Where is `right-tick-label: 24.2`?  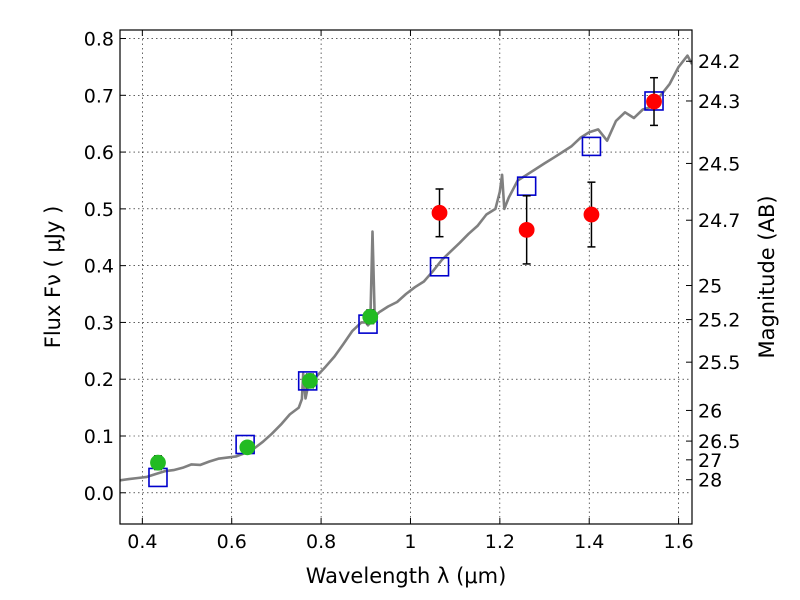
right-tick-label: 24.2 is located at coordinates (719, 62).